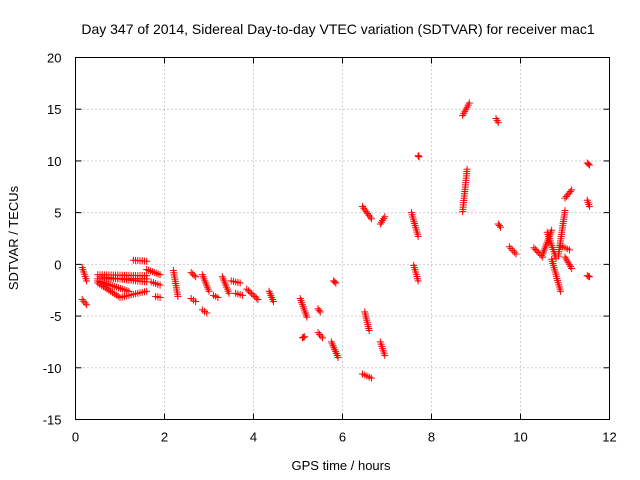 The height and width of the screenshot is (480, 640). What do you see at coordinates (75, 437) in the screenshot?
I see `x-tick-label: 0` at bounding box center [75, 437].